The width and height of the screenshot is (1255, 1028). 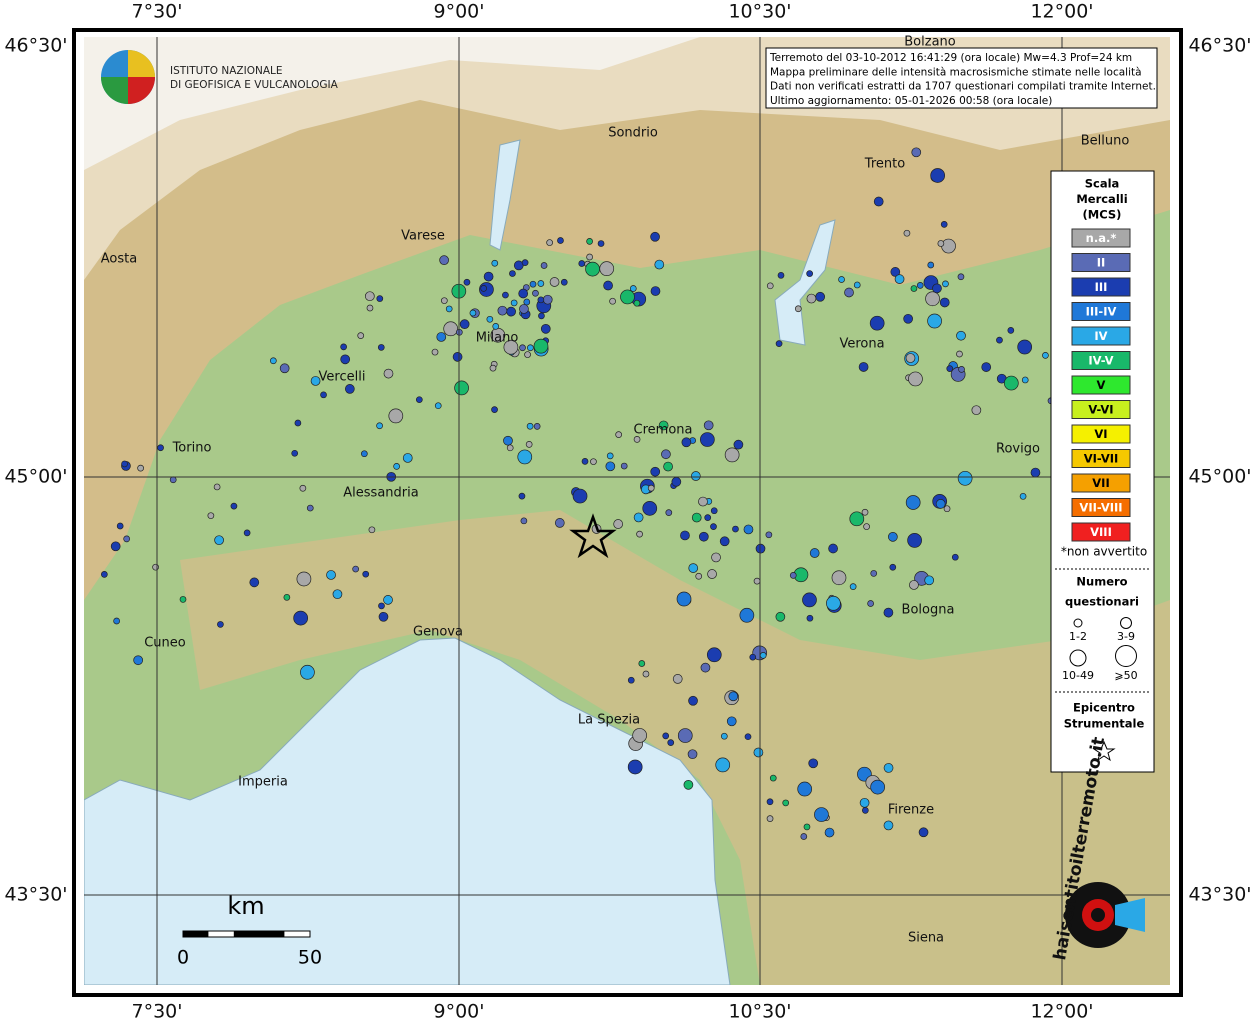 What do you see at coordinates (861, 344) in the screenshot?
I see `city-label: Verona` at bounding box center [861, 344].